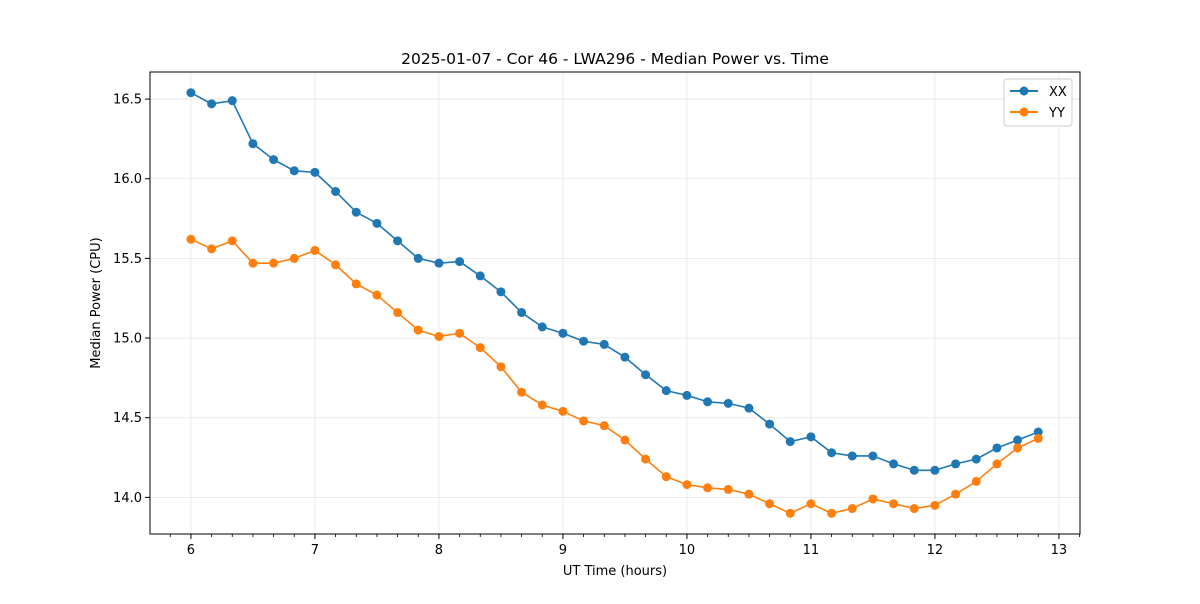 This screenshot has width=1200, height=604. What do you see at coordinates (1056, 113) in the screenshot?
I see `legend-label-yy: YY` at bounding box center [1056, 113].